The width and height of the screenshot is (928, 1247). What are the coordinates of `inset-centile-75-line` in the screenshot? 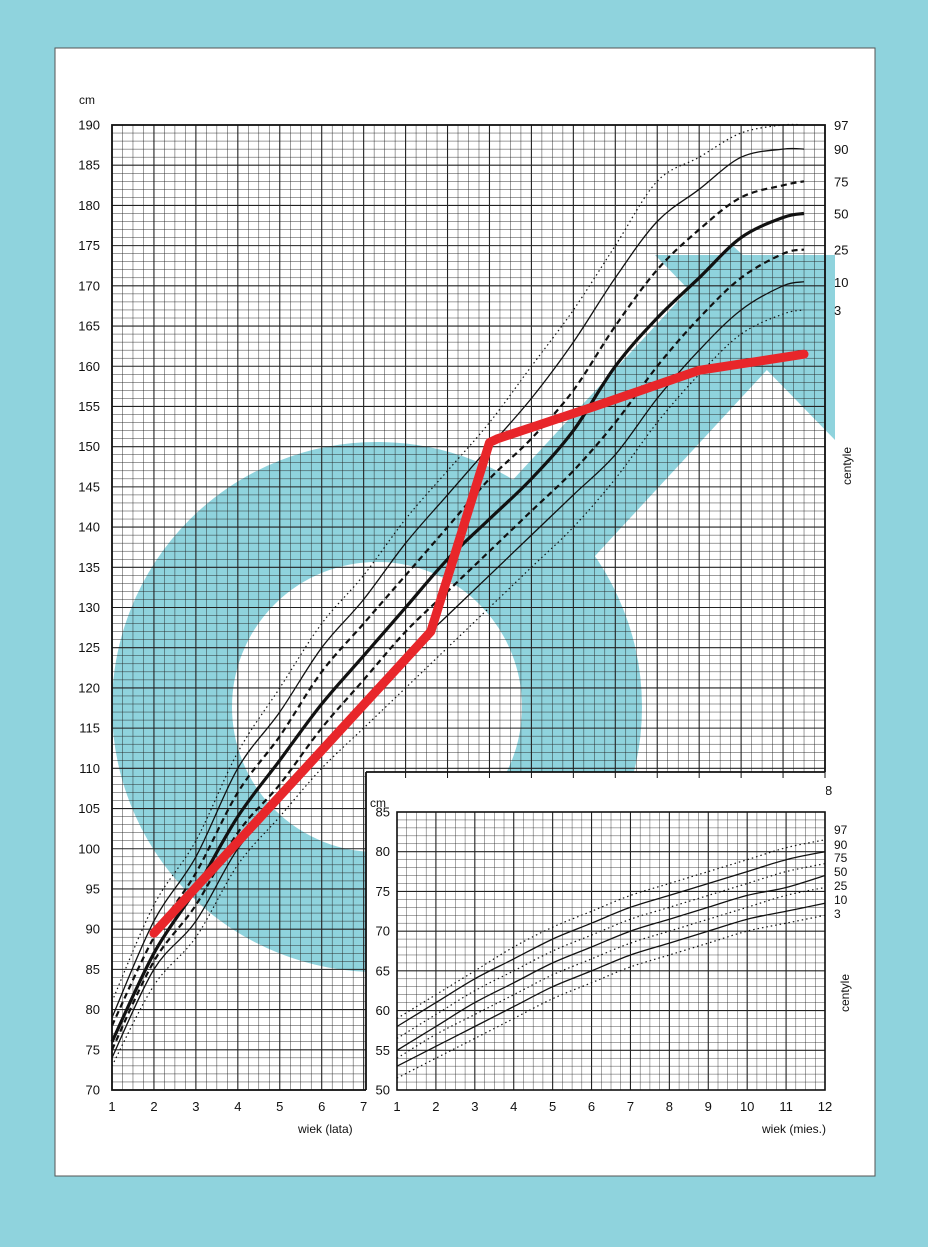 It's located at (611, 951).